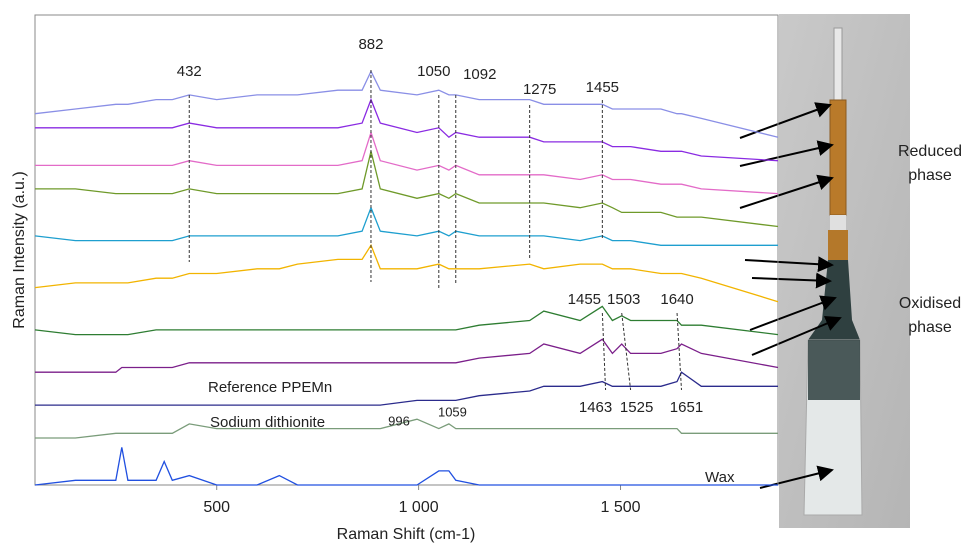  I want to click on peak-label: 1059, so click(452, 411).